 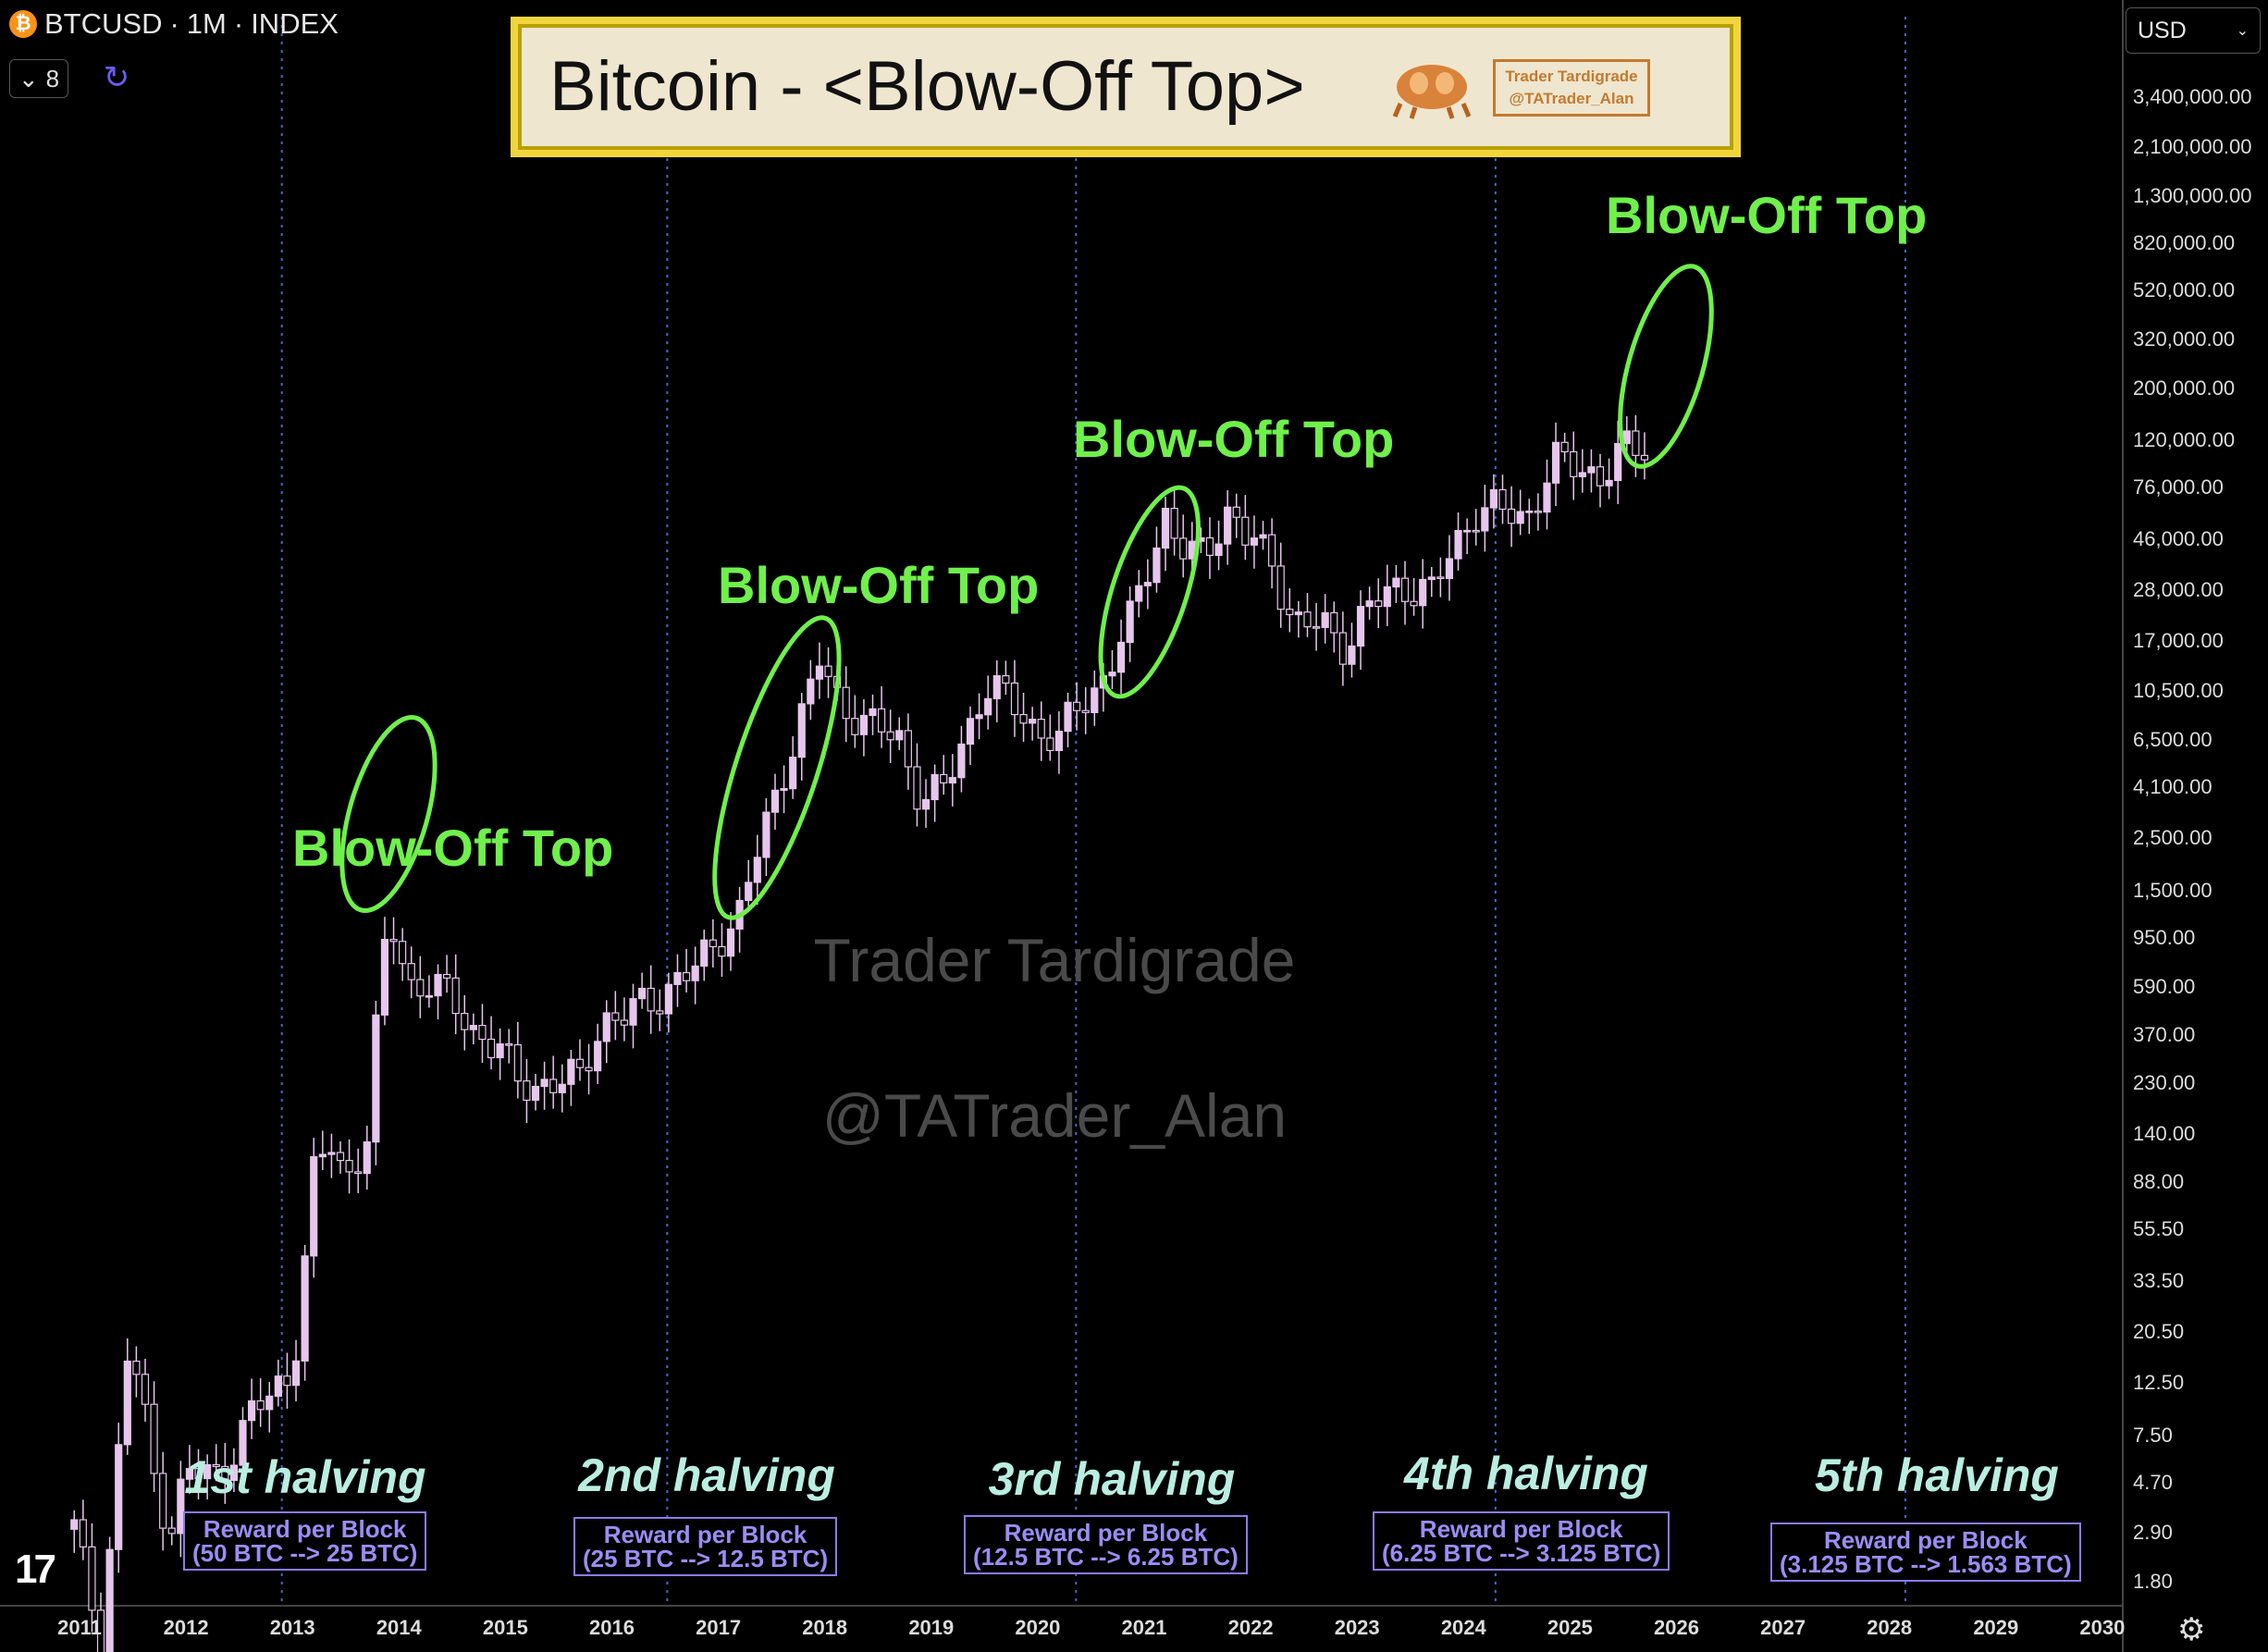 What do you see at coordinates (174, 24) in the screenshot?
I see `symbol-header: ₿ BTCUSD · 1M · INDEX` at bounding box center [174, 24].